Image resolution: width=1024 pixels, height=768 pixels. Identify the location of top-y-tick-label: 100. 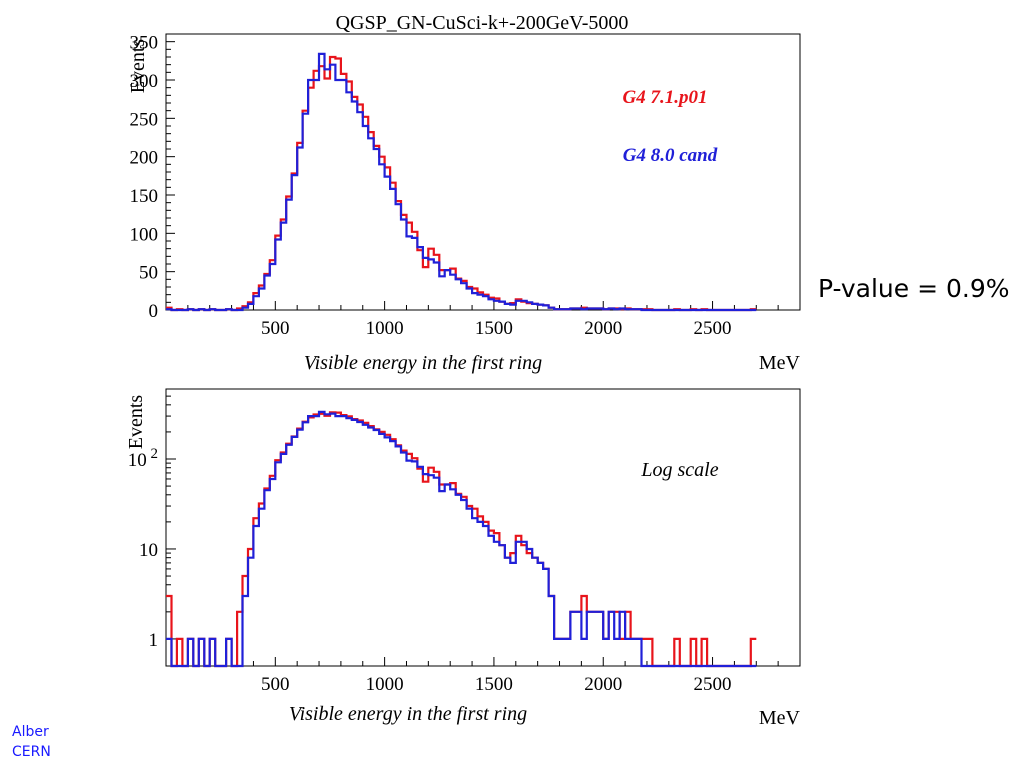
(144, 234).